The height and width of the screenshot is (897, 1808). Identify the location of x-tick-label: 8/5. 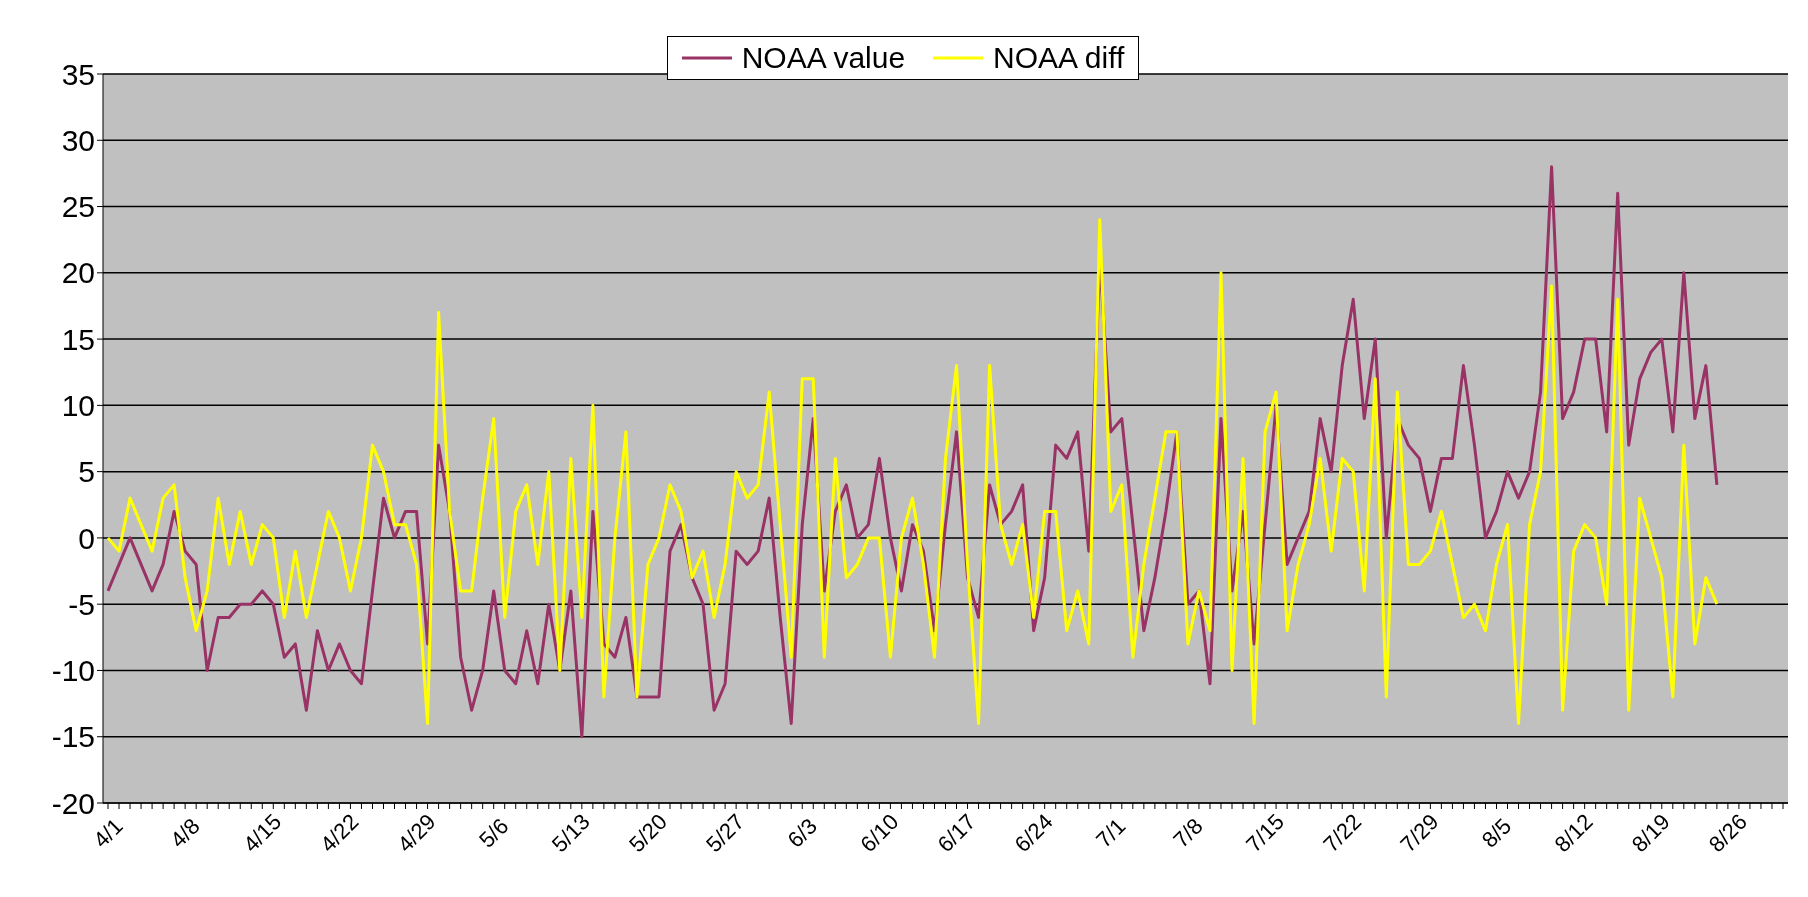
(1496, 833).